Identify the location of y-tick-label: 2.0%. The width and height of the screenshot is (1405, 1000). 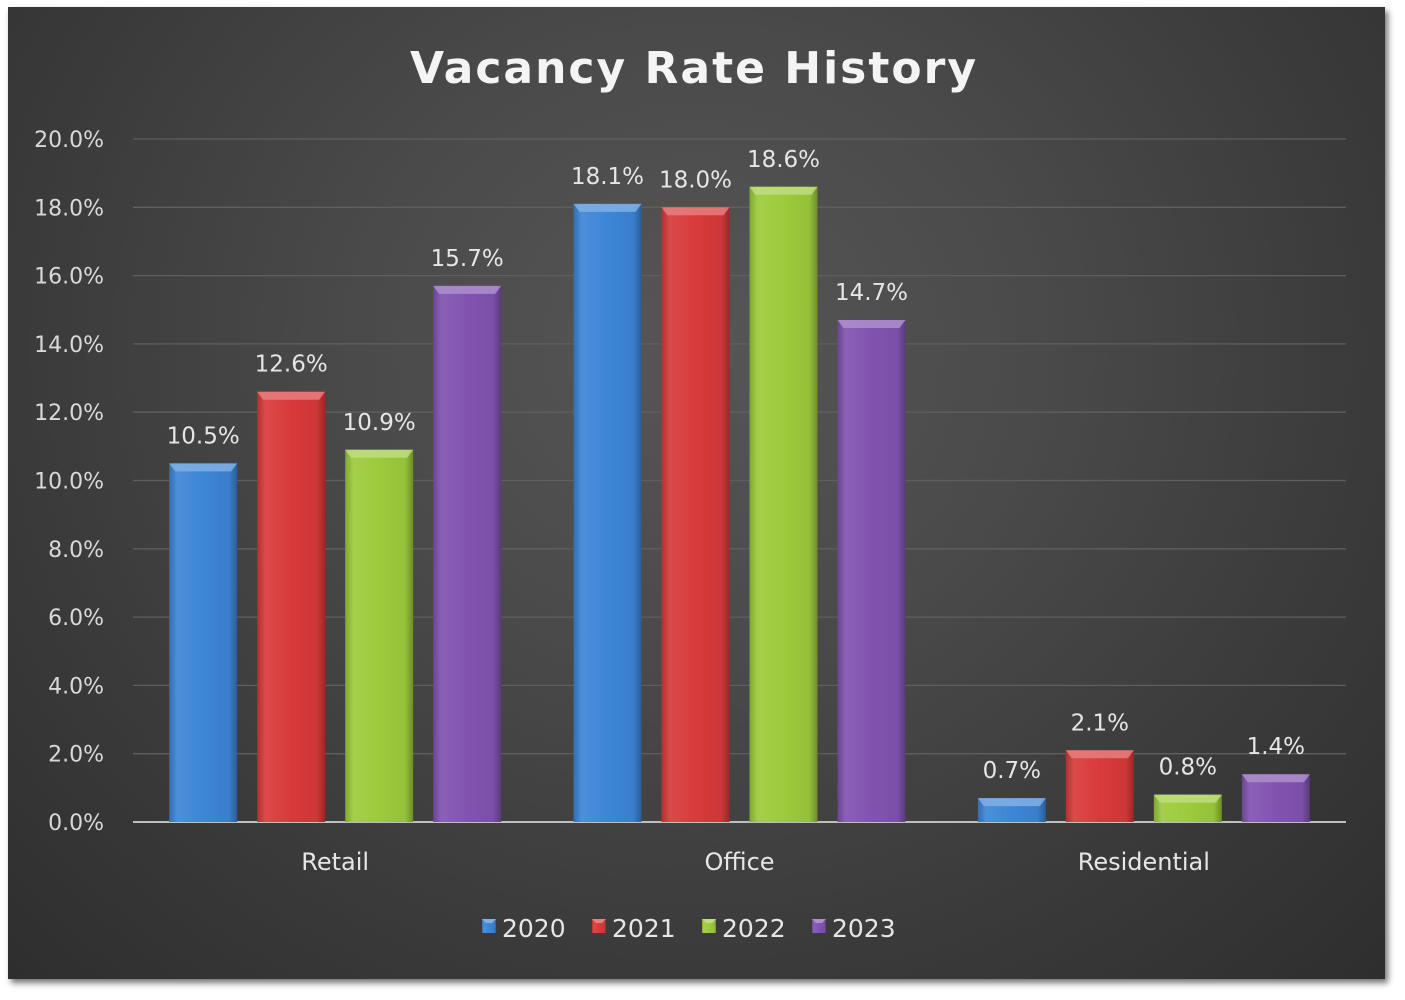
(76, 755).